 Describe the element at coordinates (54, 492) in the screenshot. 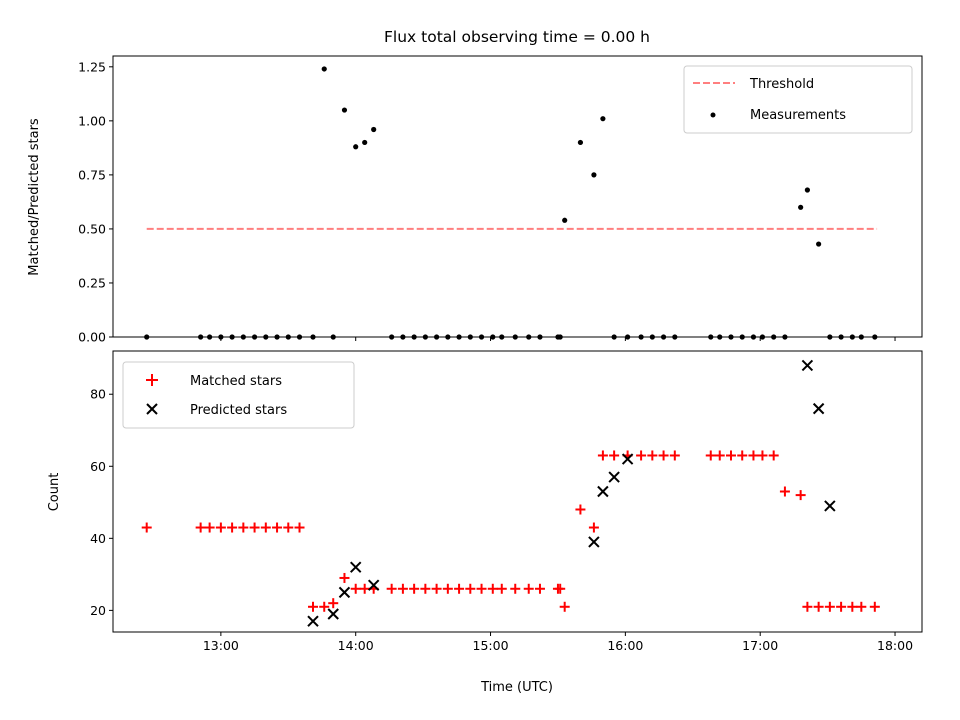

I see `bottom-y-axis-label: Count` at that location.